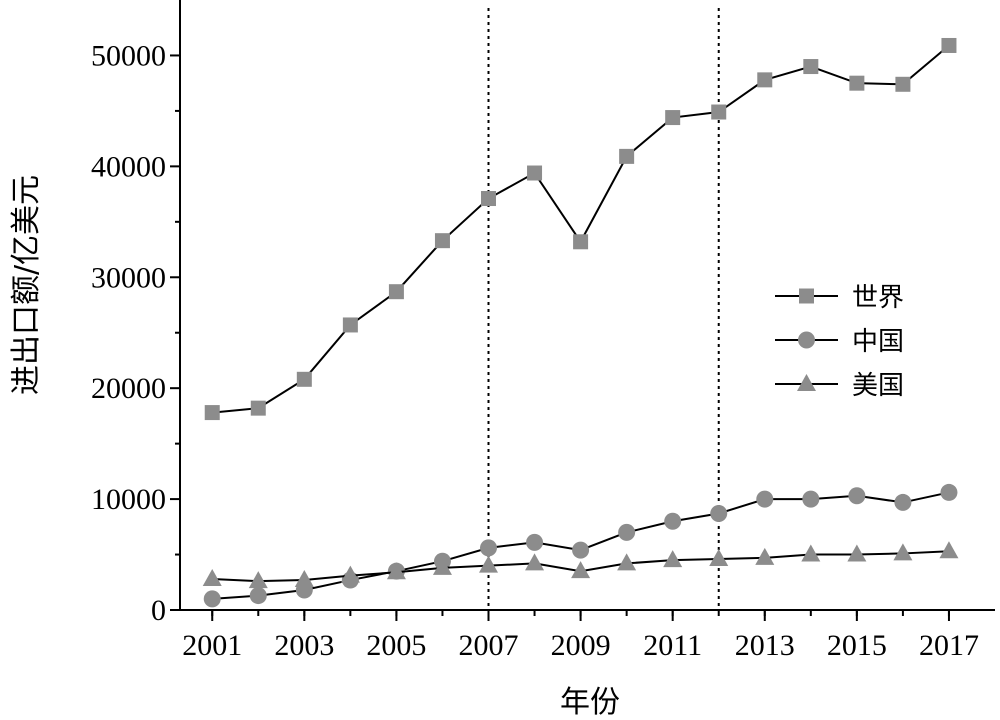 This screenshot has width=1000, height=720. I want to click on x-tick-label: 2005, so click(396, 645).